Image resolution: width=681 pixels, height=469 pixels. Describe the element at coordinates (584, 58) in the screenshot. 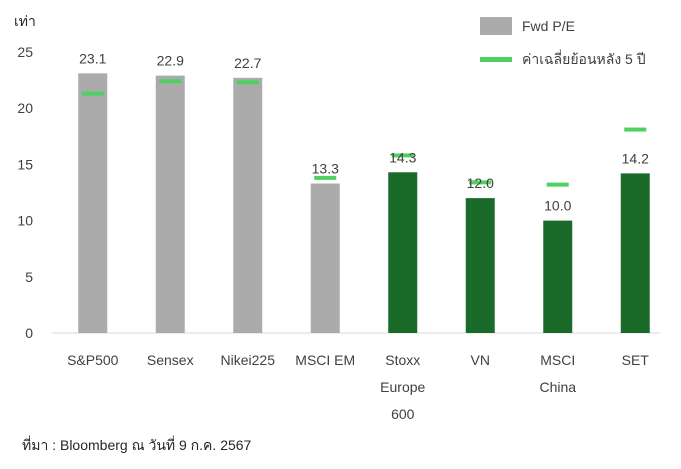

I see `legend-label-5yr-average: ค่าเฉลี่ยย้อนหลัง 5 ปี` at that location.